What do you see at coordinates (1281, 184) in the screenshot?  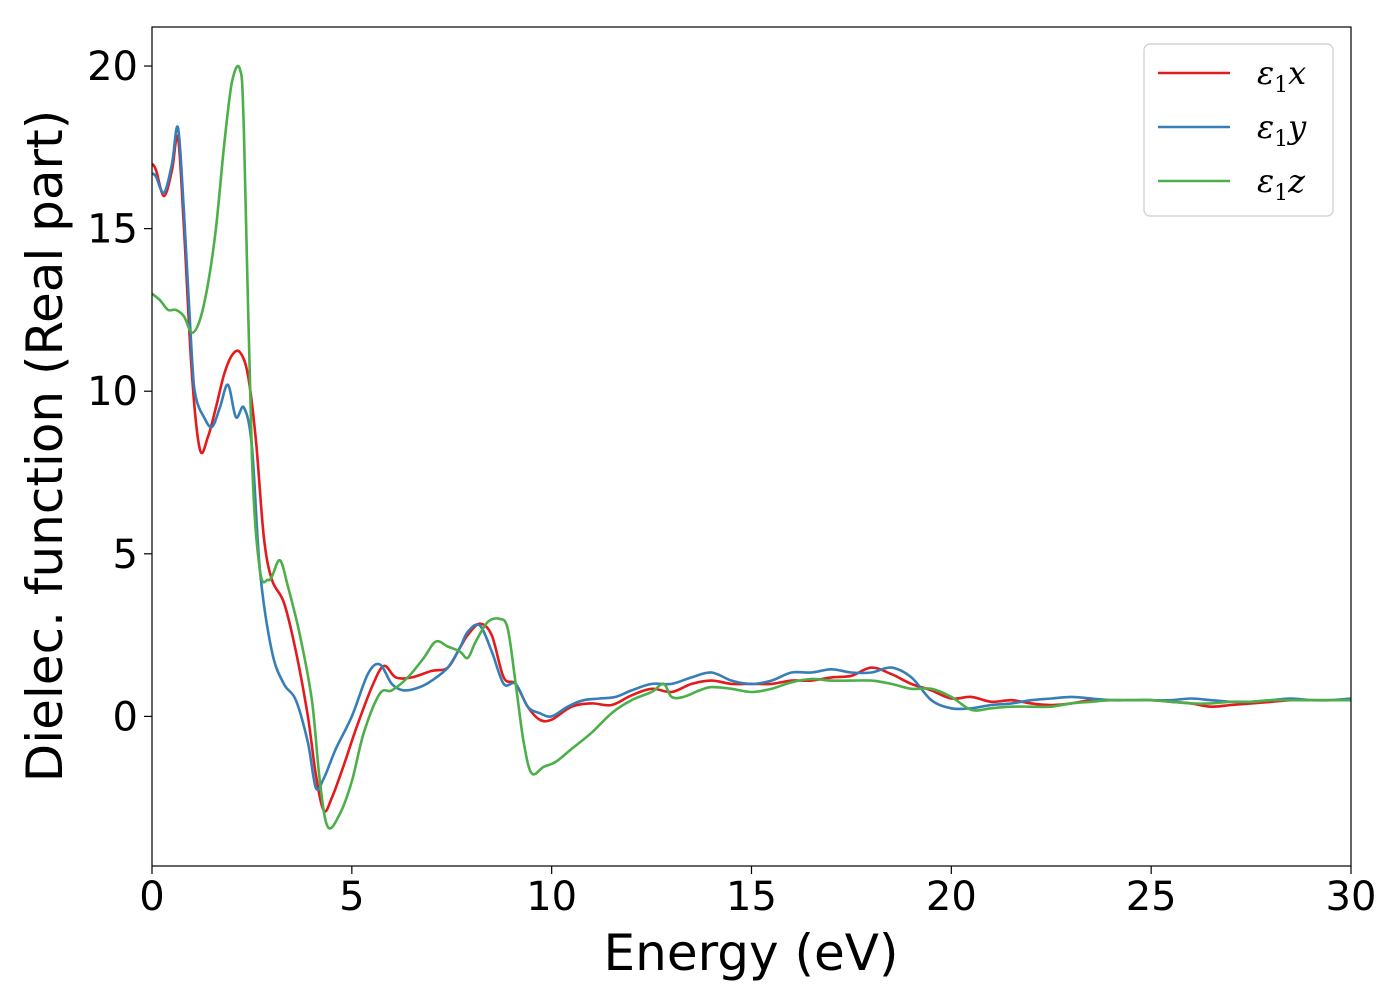 I see `legend-label: ε1z` at bounding box center [1281, 184].